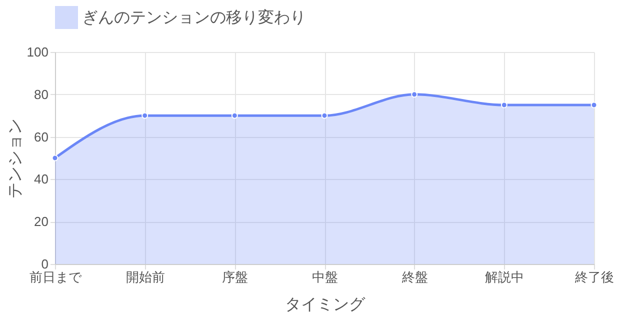  Describe the element at coordinates (325, 277) in the screenshot. I see `x-tick-label: 中盤` at that location.